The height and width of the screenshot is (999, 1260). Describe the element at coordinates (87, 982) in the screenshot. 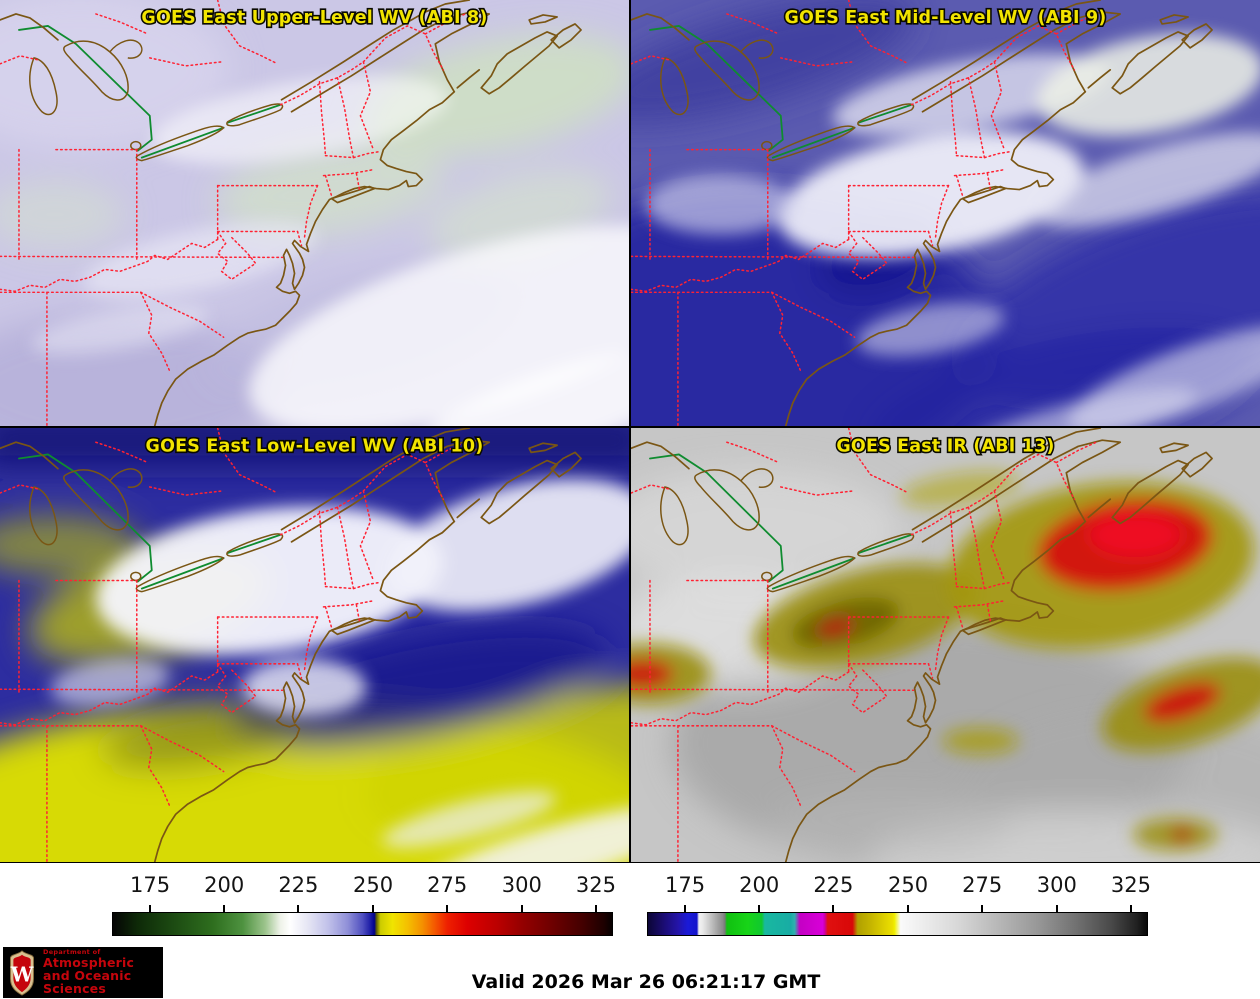

I see `logo-name-line2: and Oceanic Sciences` at that location.